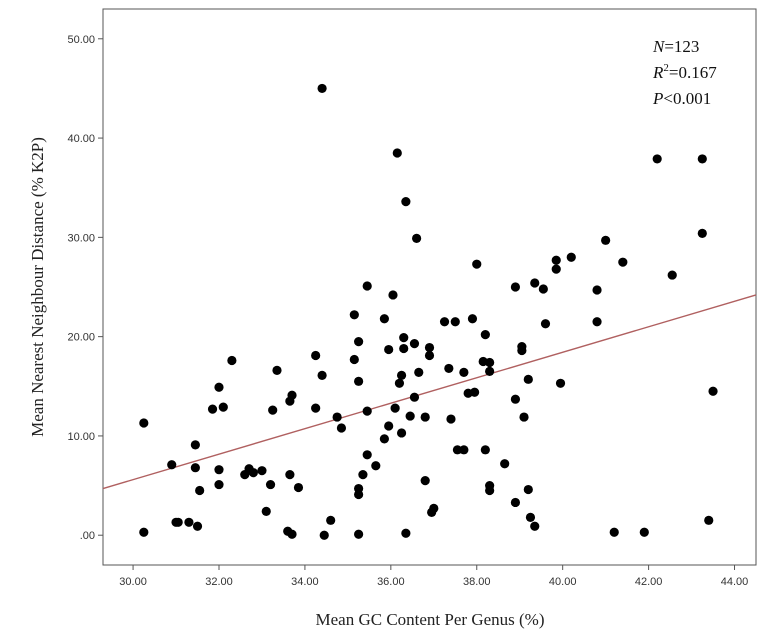 Image resolution: width=758 pixels, height=634 pixels. Describe the element at coordinates (85, 288) in the screenshot. I see `y-axis-ticks: .00 10.00 20.00 30.00 40.00 50.00` at that location.